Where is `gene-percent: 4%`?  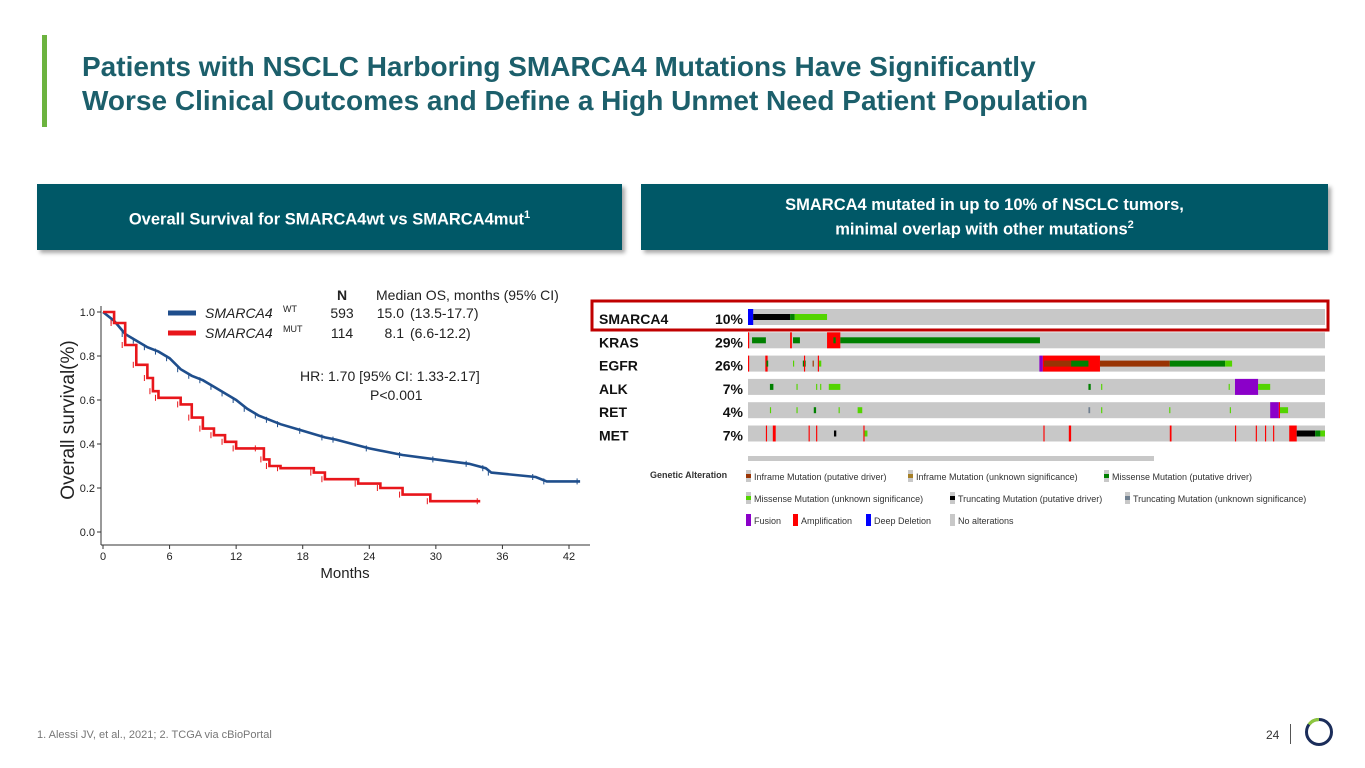
gene-percent: 4% is located at coordinates (733, 412).